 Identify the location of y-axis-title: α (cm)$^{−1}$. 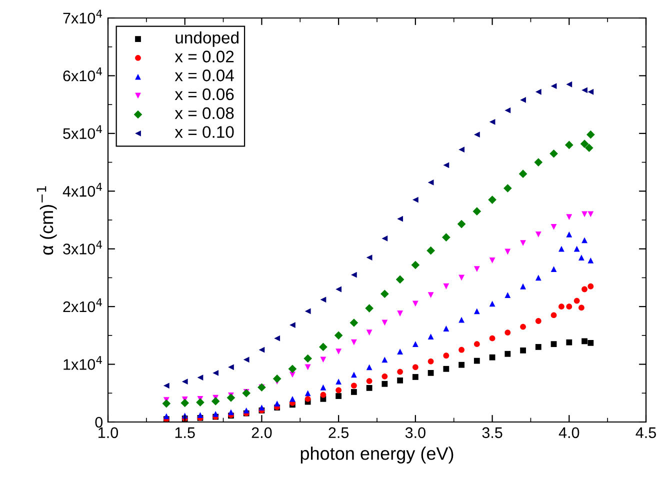
(46, 220).